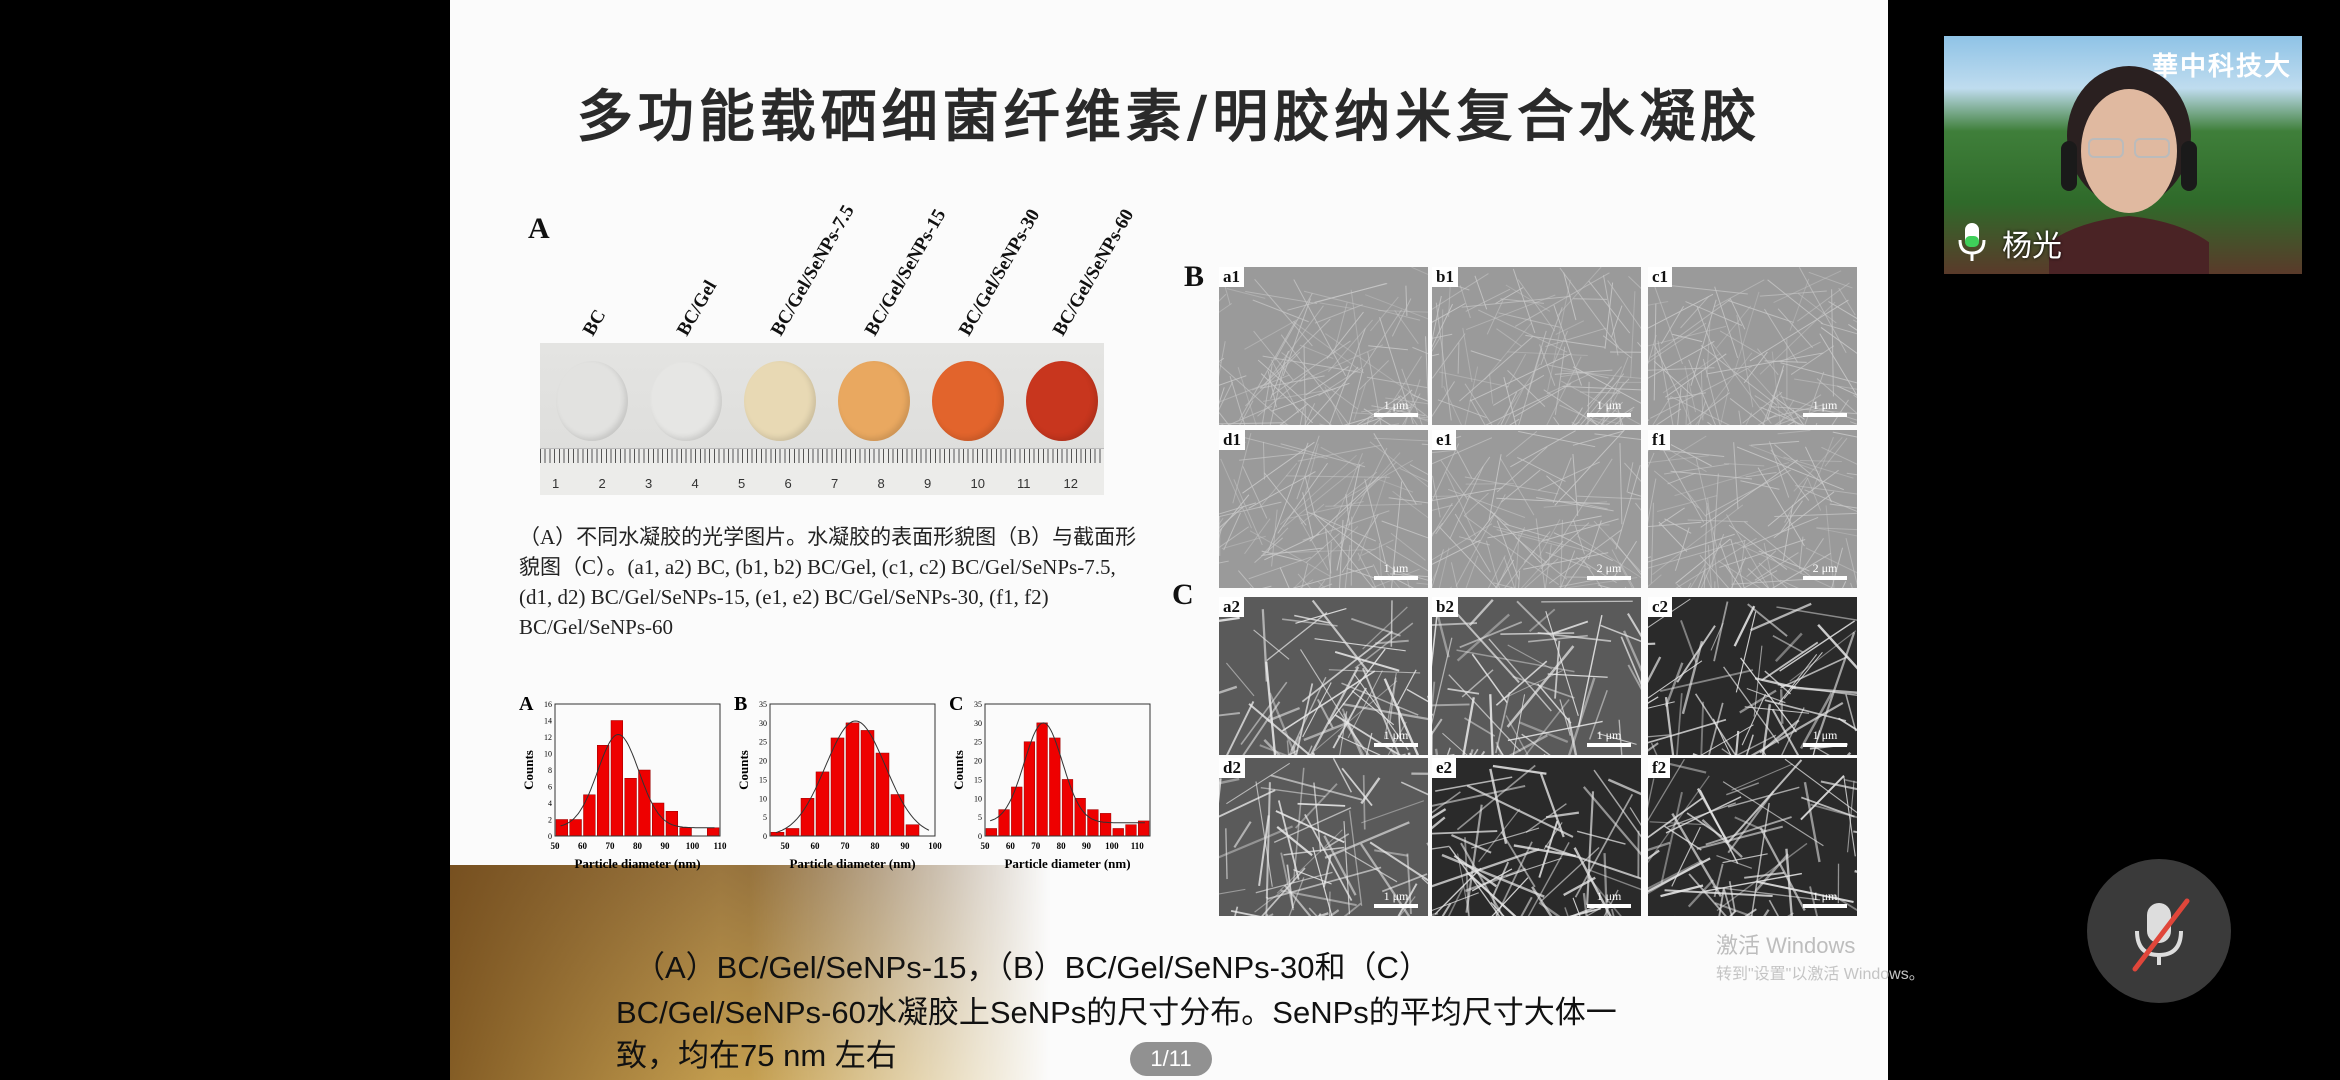 The width and height of the screenshot is (2340, 1080). What do you see at coordinates (1323, 676) in the screenshot?
I see `sem-image-a2: a2 1 μm` at bounding box center [1323, 676].